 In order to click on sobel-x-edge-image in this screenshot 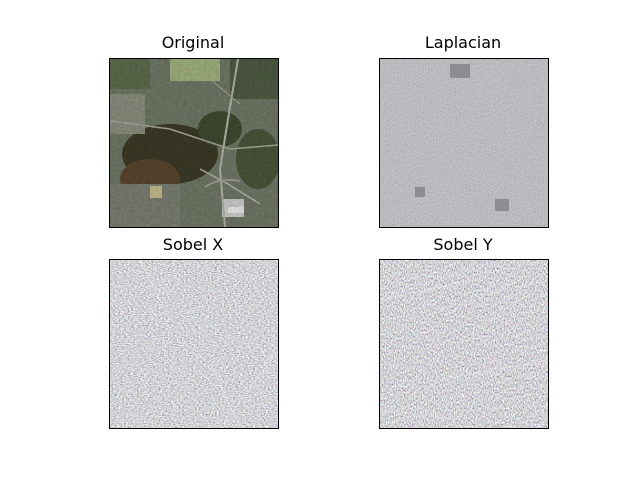, I will do `click(194, 344)`.